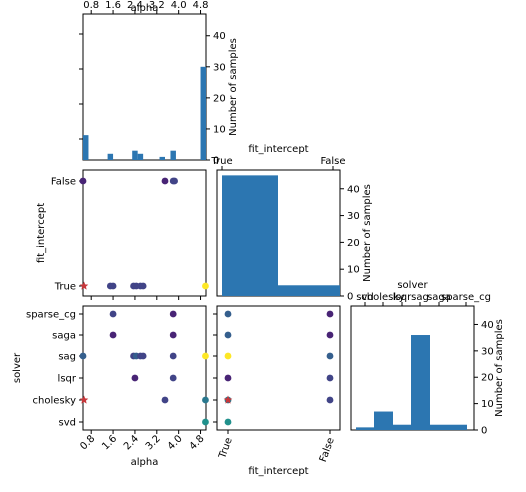  Describe the element at coordinates (219, 98) in the screenshot. I see `alpha-hist-ytick-label: 20` at that location.